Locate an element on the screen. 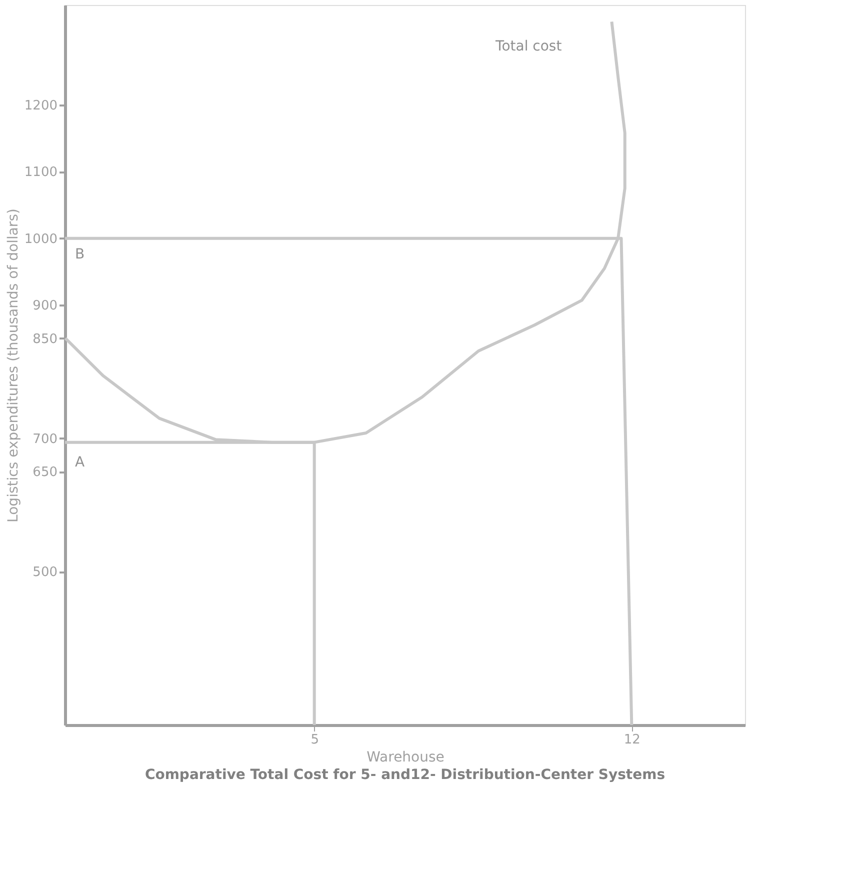 This screenshot has width=867, height=888. y-tick-label: 1000 is located at coordinates (41, 239).